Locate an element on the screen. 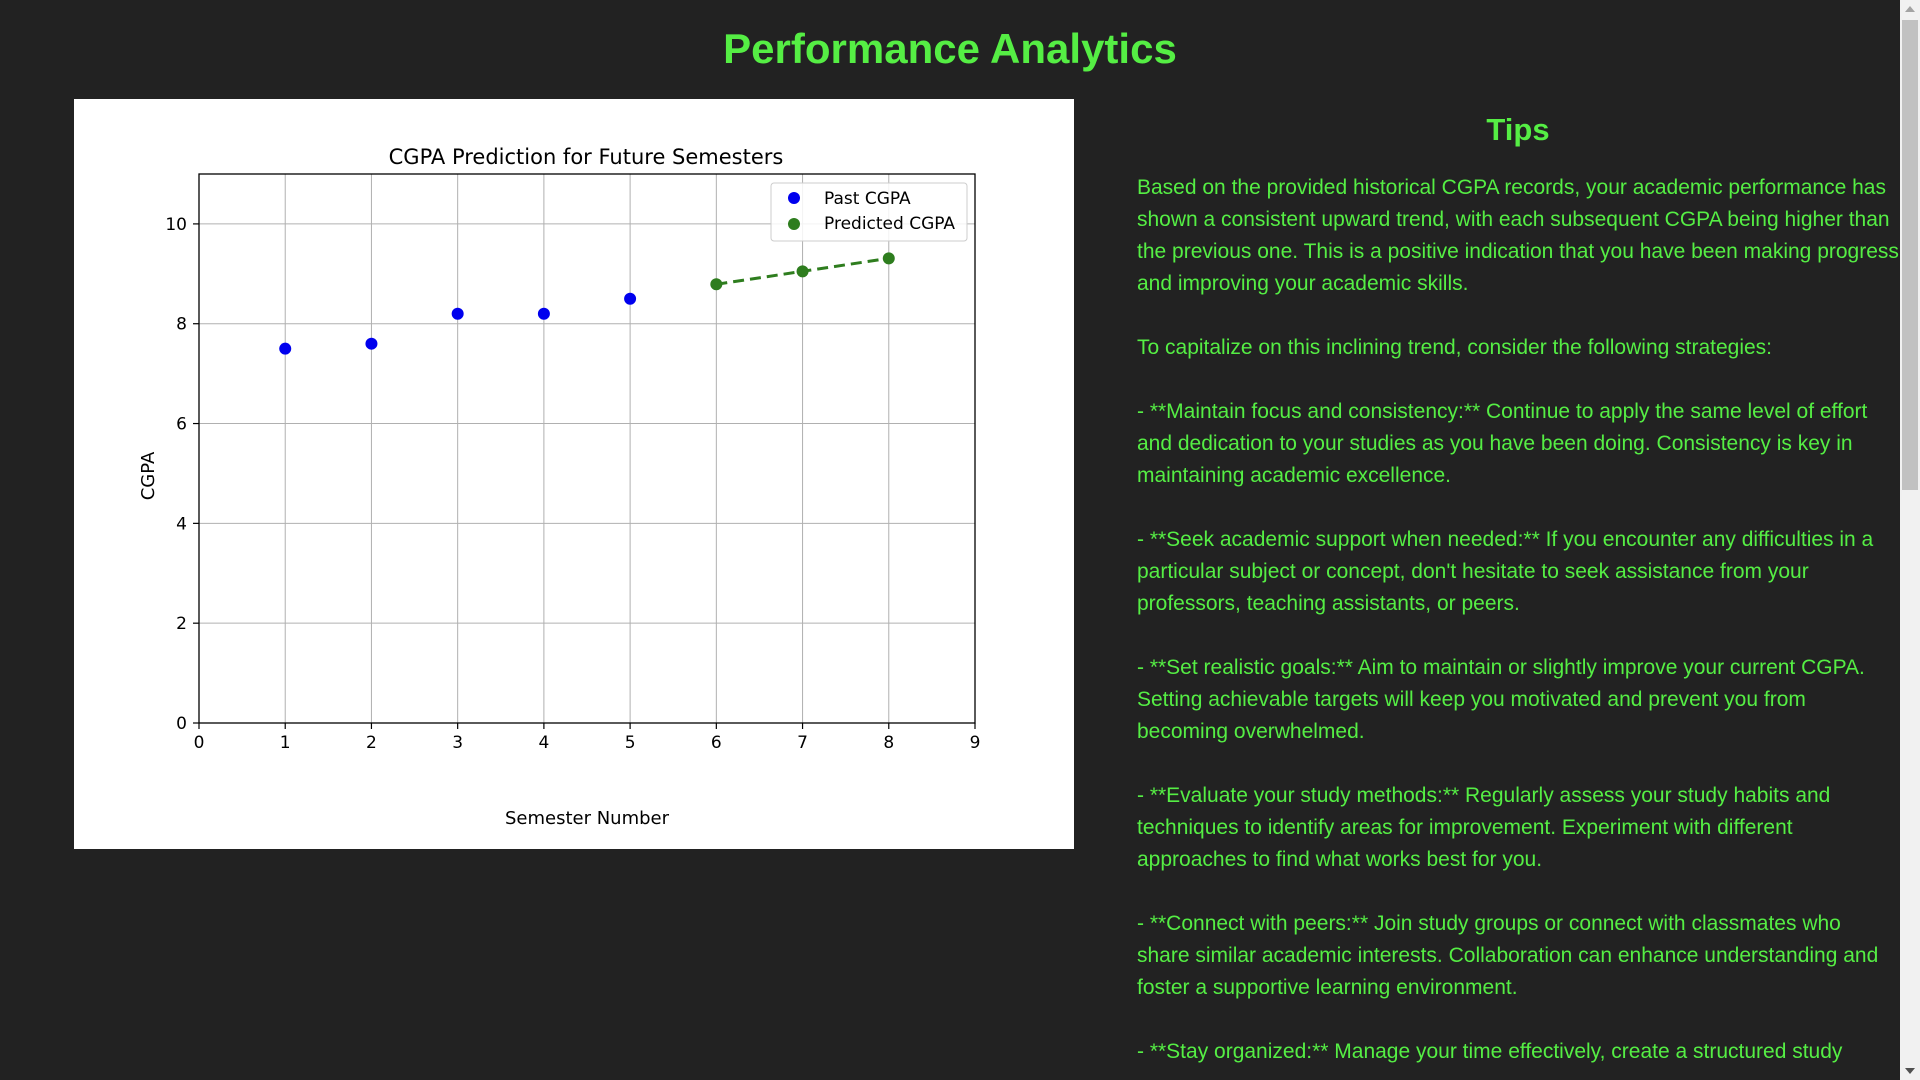 Image resolution: width=1920 pixels, height=1080 pixels. tips-title: Tips is located at coordinates (1518, 129).